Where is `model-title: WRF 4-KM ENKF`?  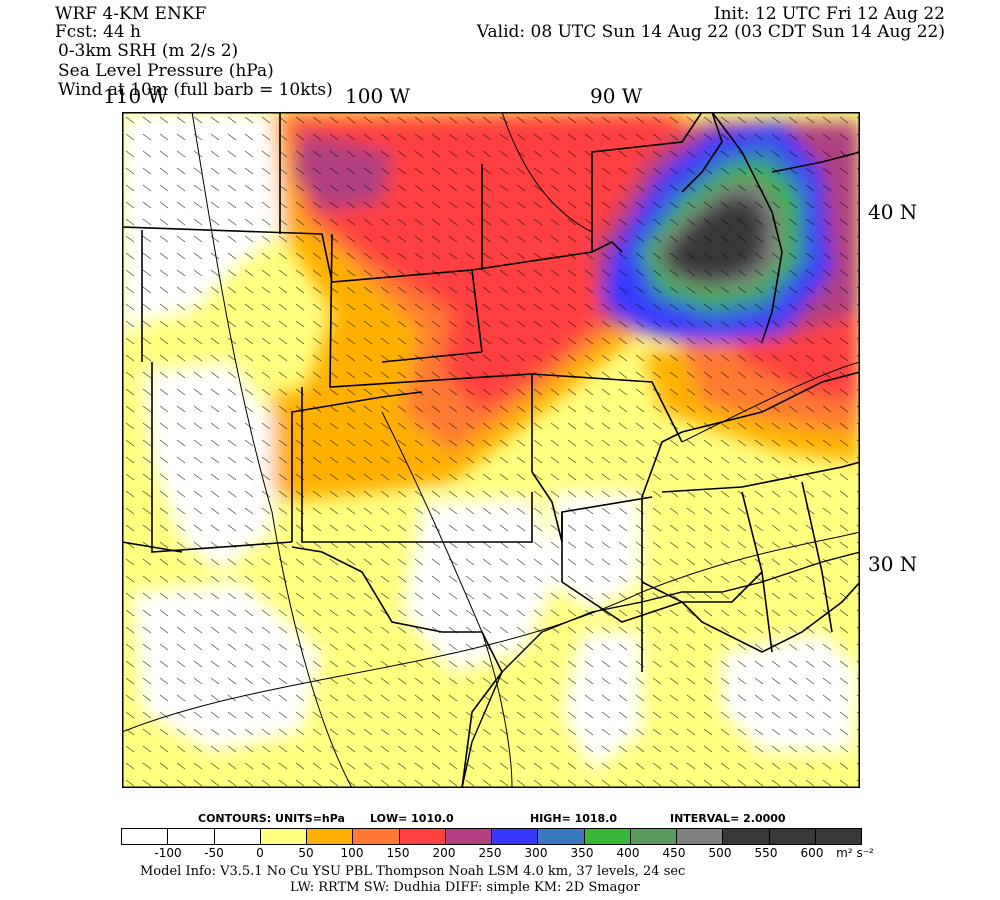
model-title: WRF 4-KM ENKF is located at coordinates (131, 14).